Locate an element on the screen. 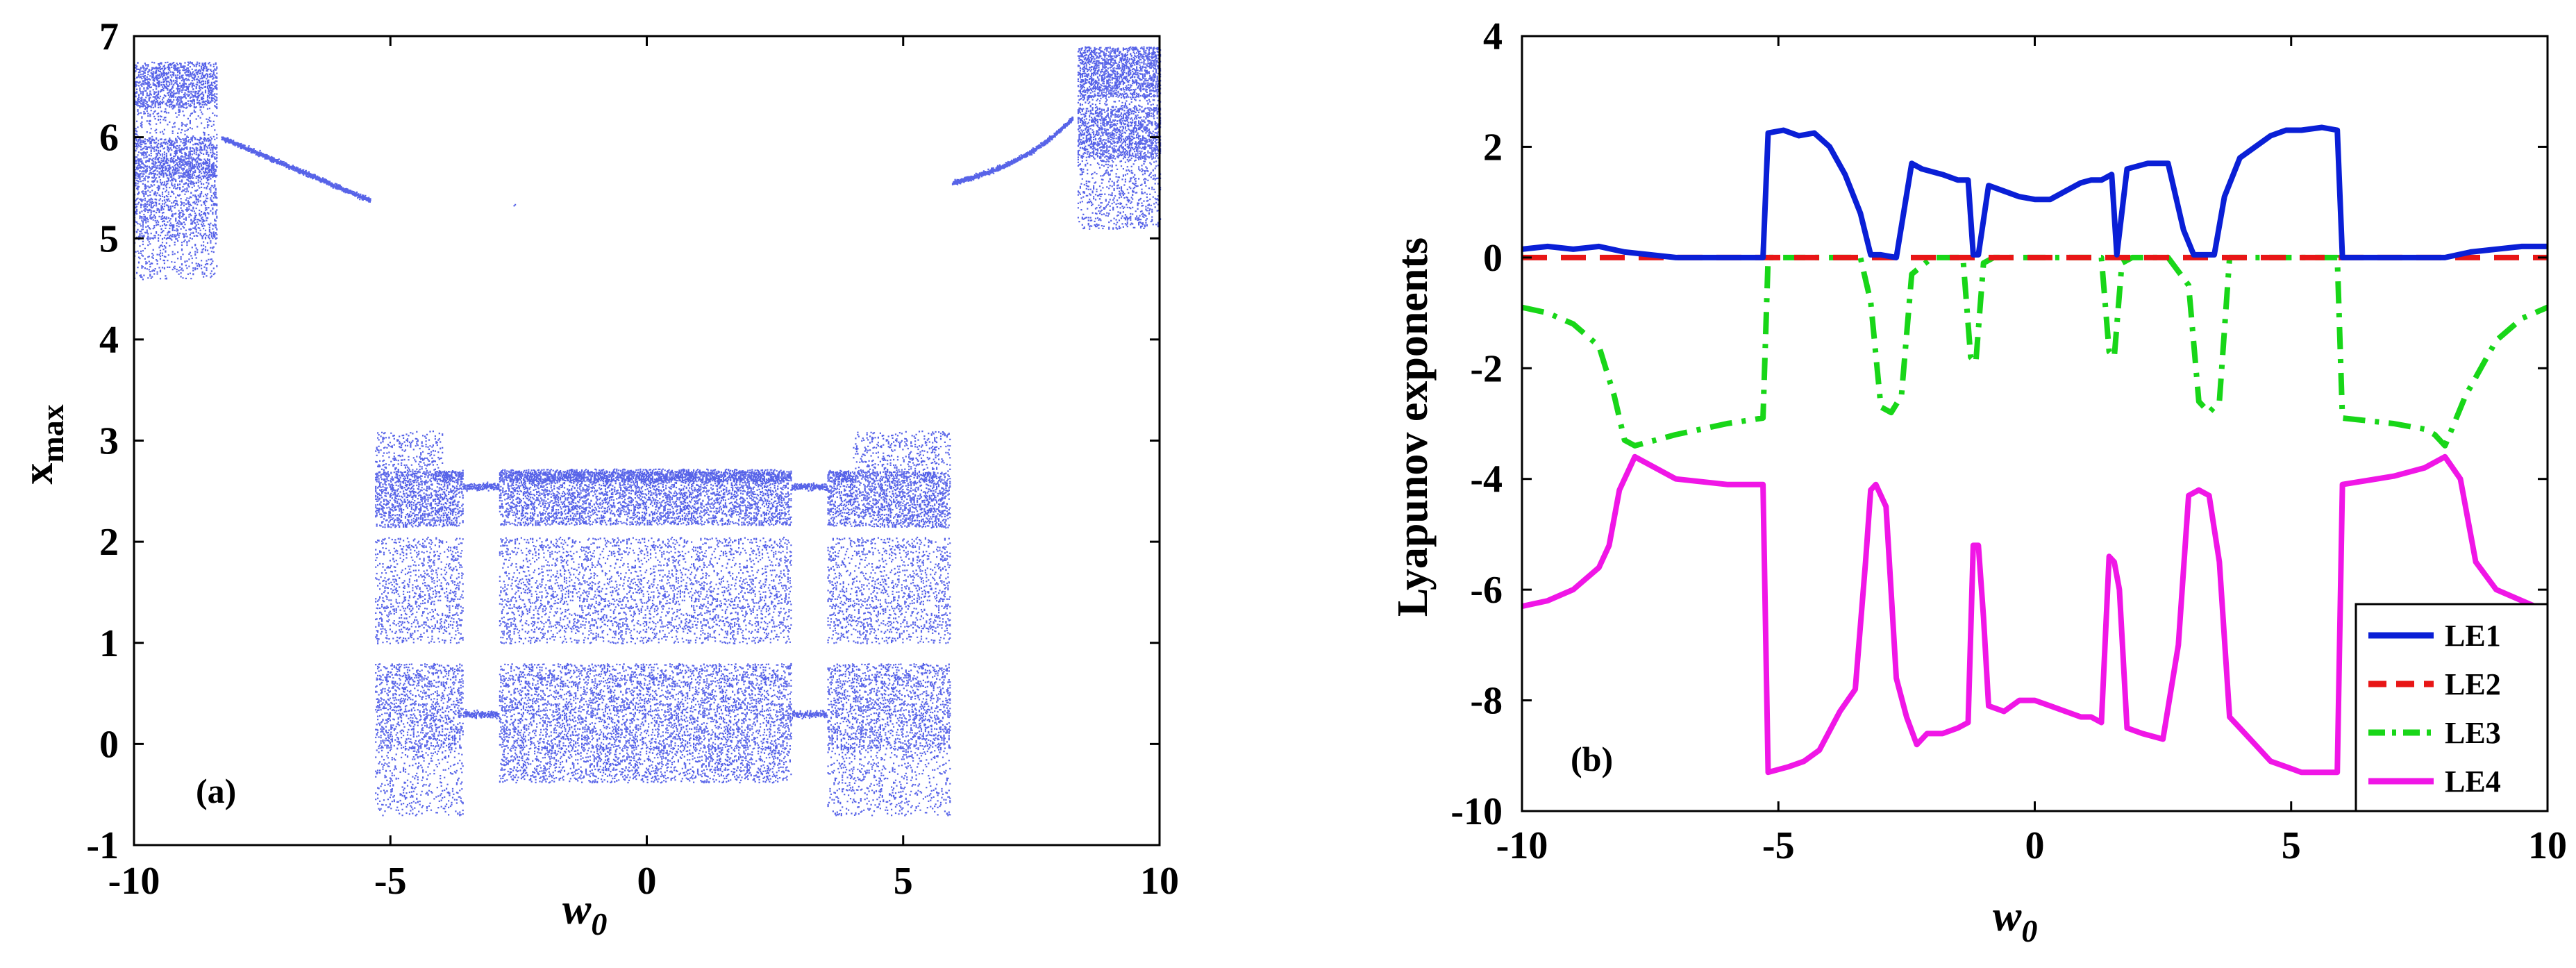  series-line-le3 is located at coordinates (2035, 352).